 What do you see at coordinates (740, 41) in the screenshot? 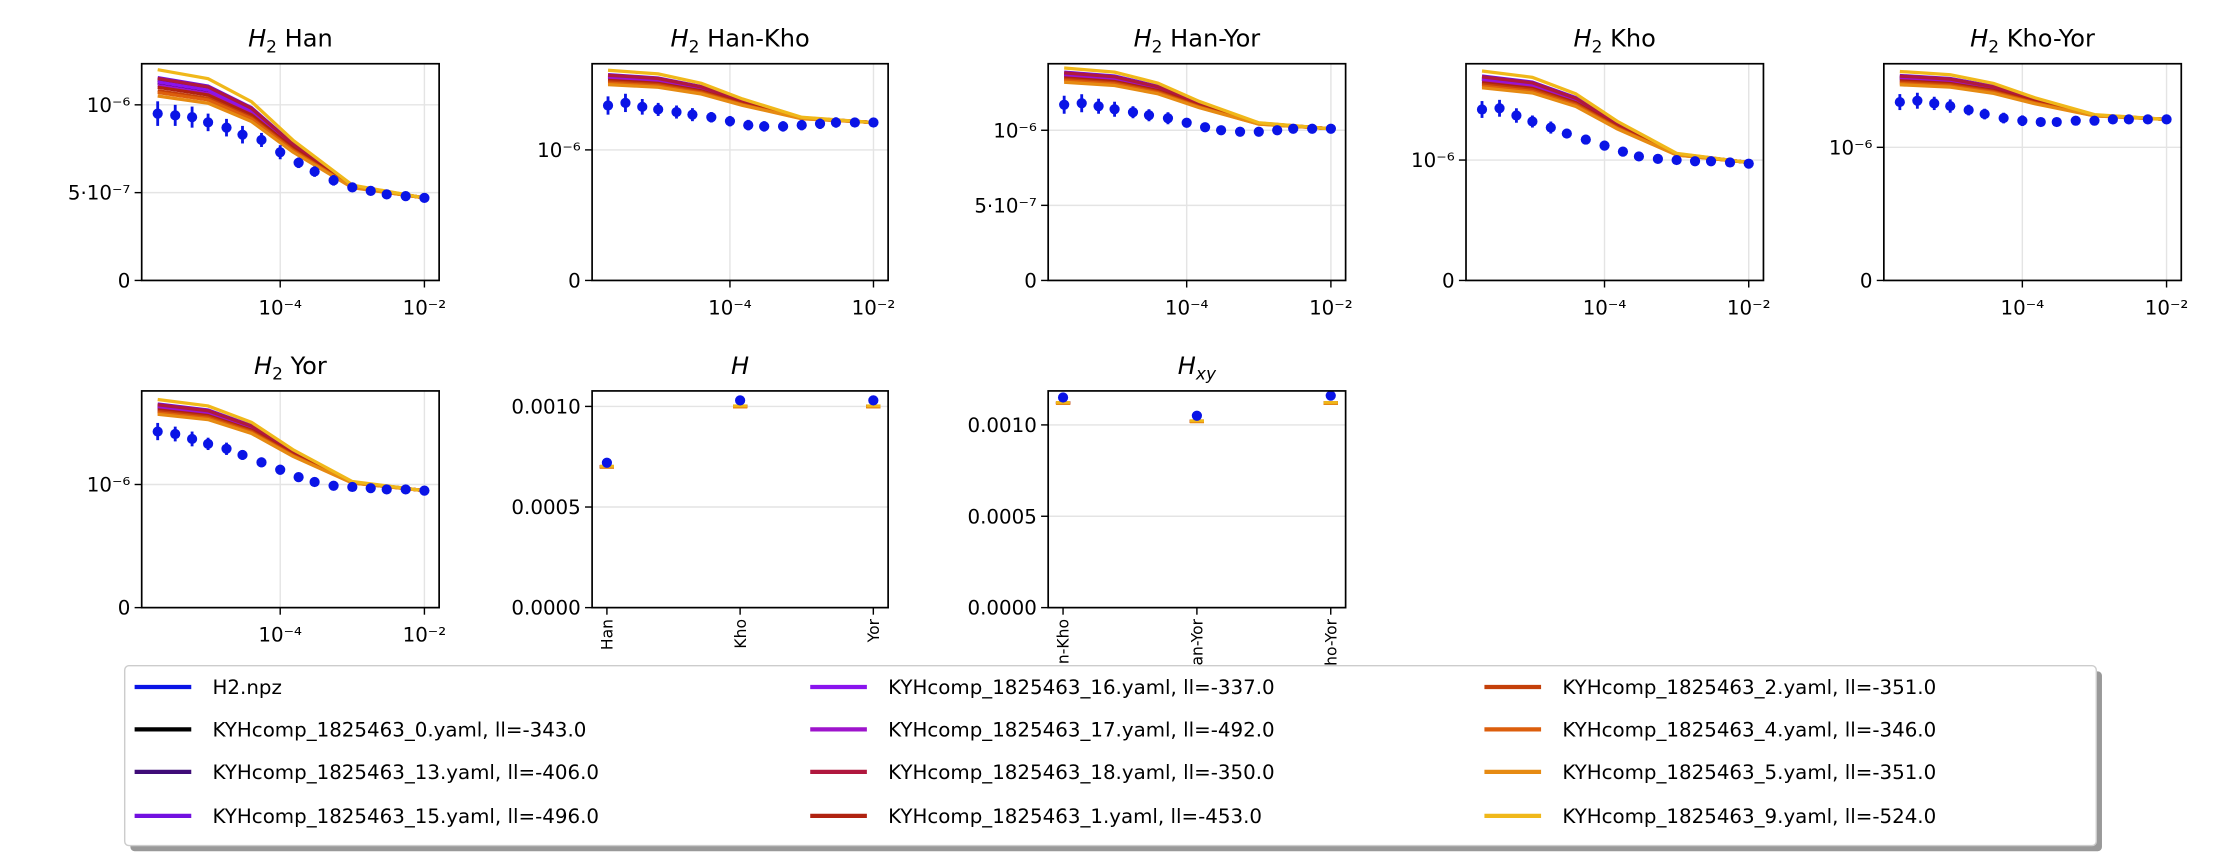
I see `chart-title: H2 Han-Kho` at bounding box center [740, 41].